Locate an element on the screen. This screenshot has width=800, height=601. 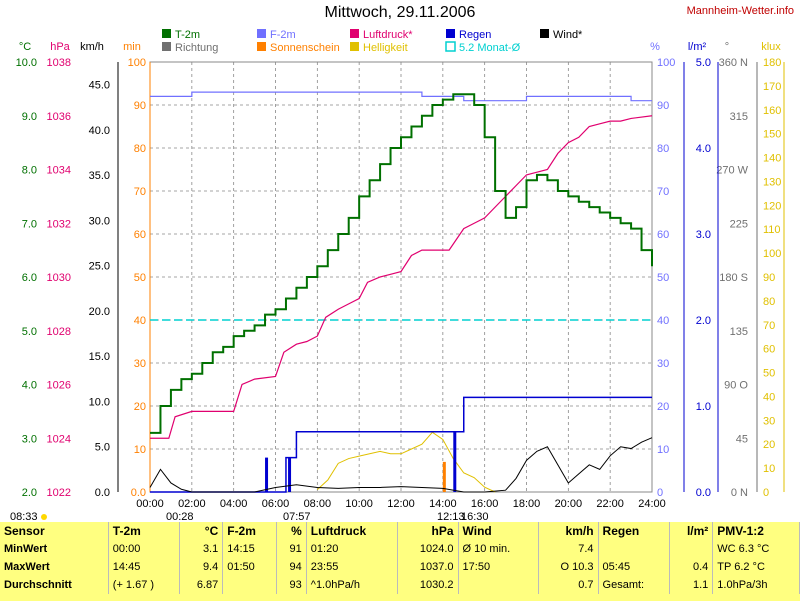
humidity-axis-unit: % is located at coordinates (655, 47).